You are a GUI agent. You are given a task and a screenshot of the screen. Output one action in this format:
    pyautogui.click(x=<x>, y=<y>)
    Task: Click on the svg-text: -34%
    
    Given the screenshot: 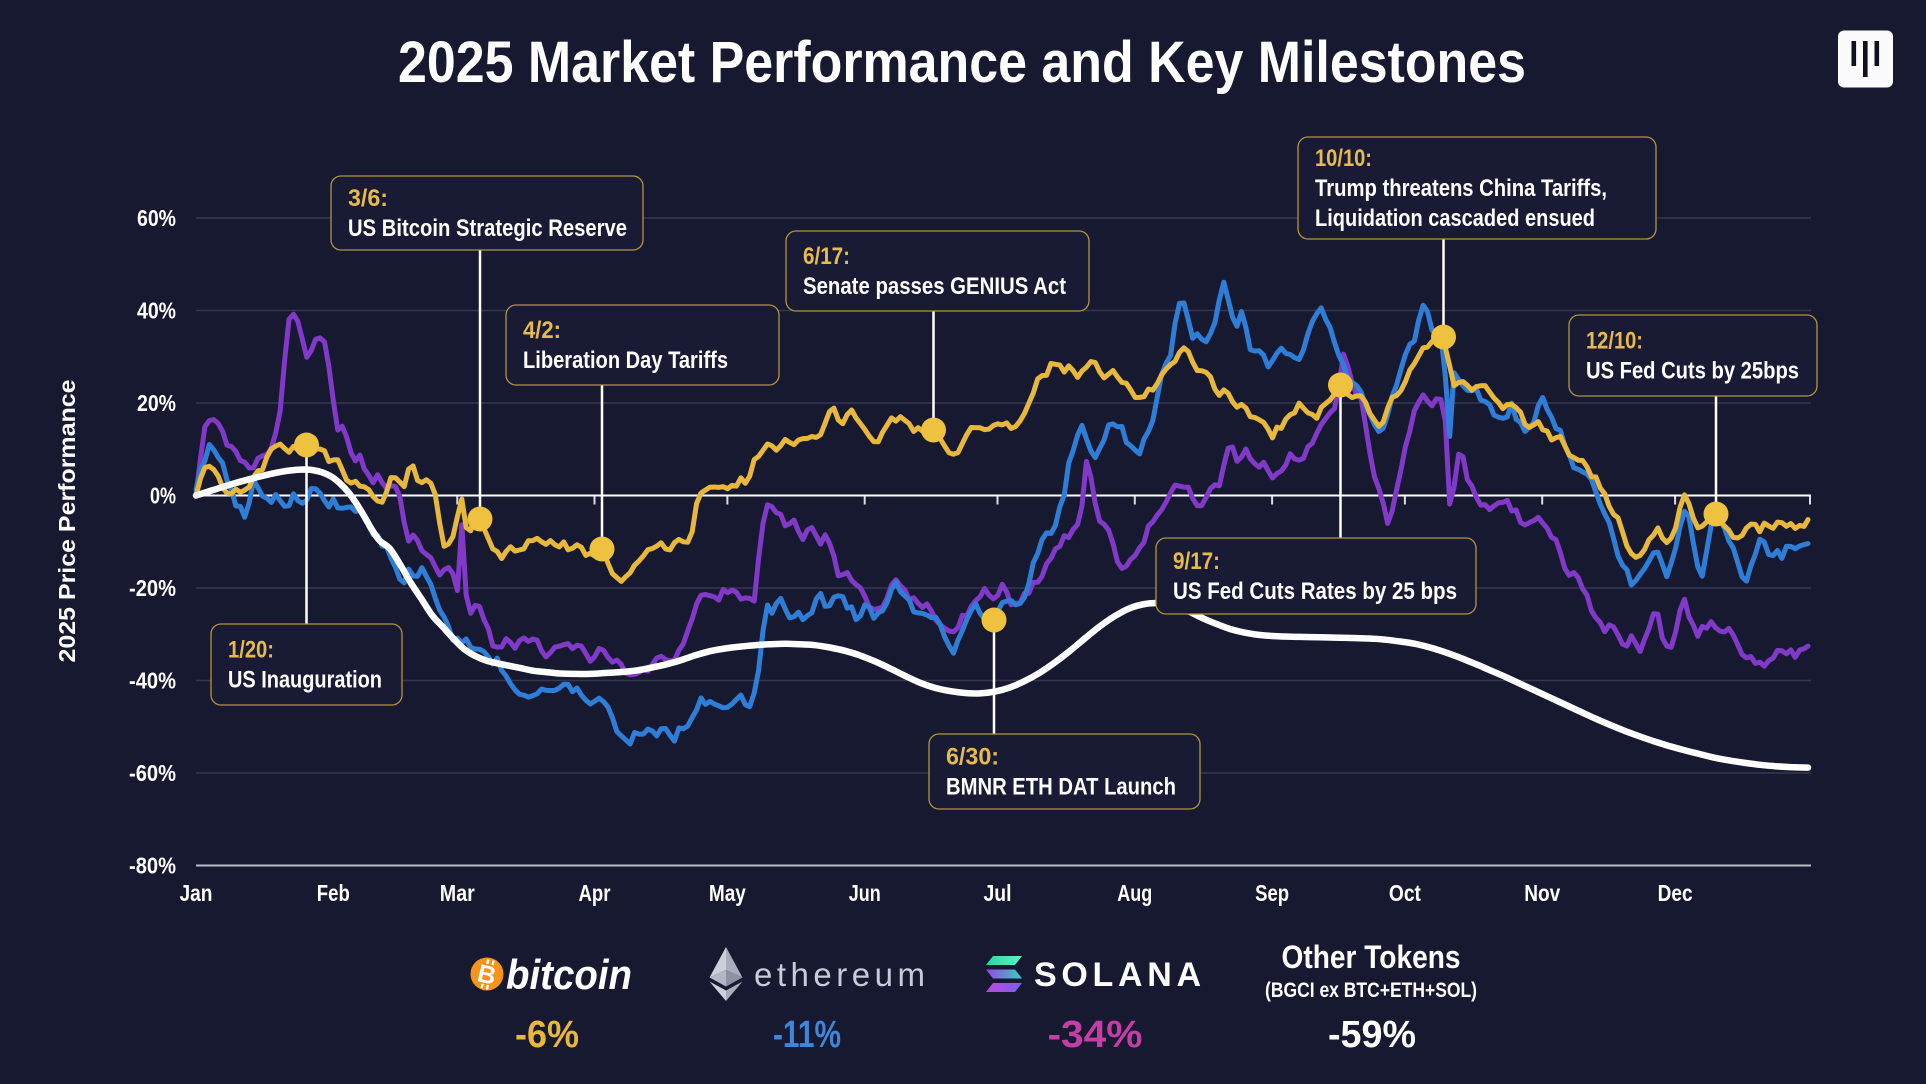 What is the action you would take?
    pyautogui.click(x=1095, y=1035)
    